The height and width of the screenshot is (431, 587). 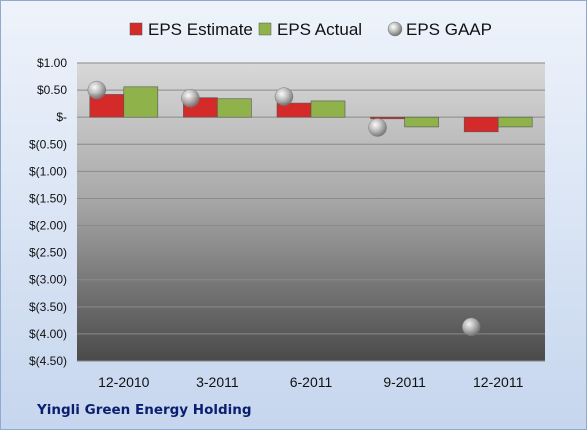 I want to click on legend: EPS Estimate EPS Actual EPS GAAP, so click(x=310, y=29).